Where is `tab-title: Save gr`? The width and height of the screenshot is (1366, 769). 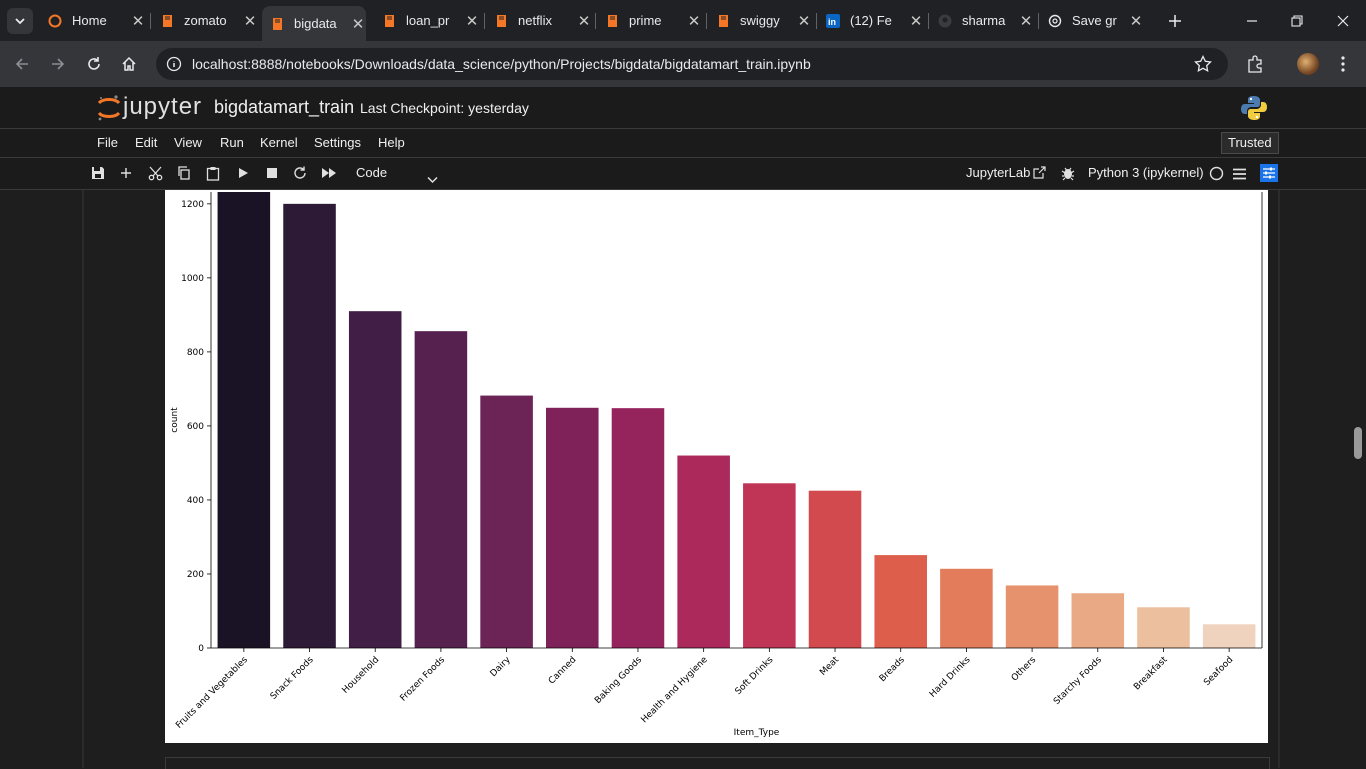
tab-title: Save gr is located at coordinates (1094, 20).